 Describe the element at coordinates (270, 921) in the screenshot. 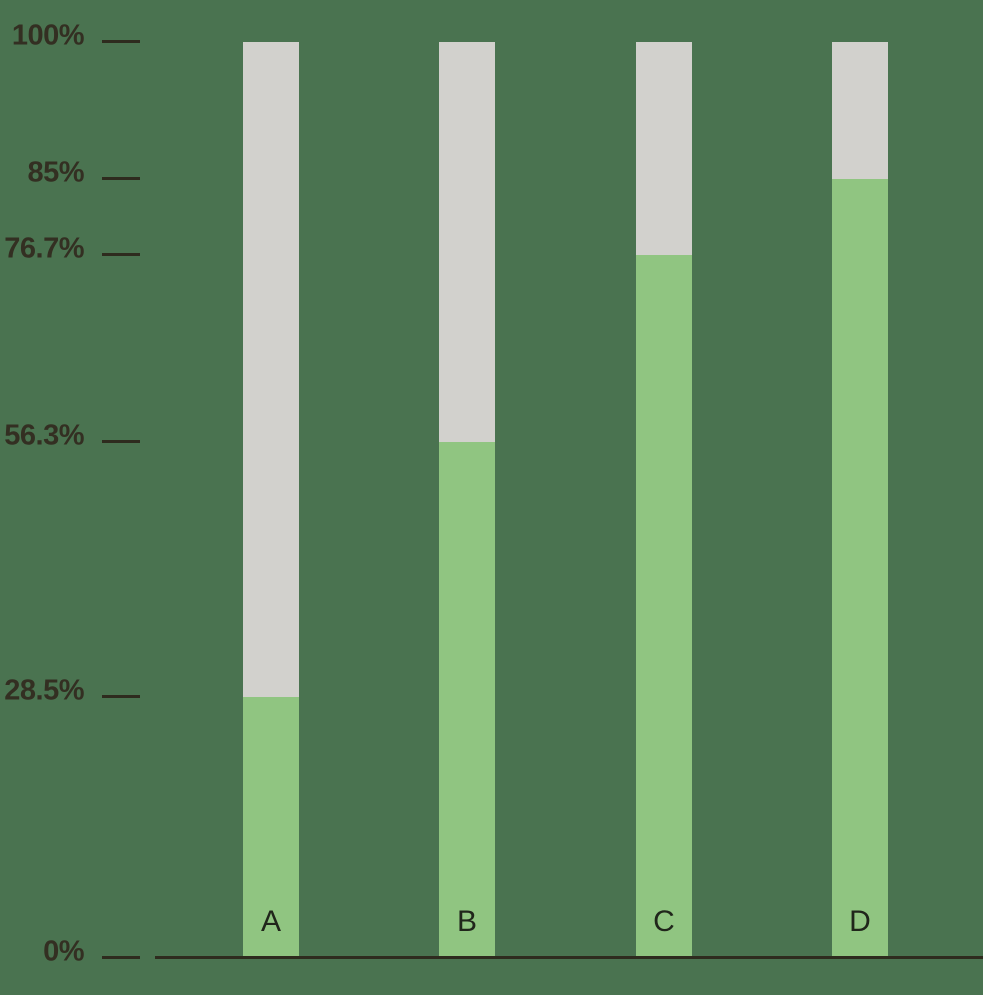

I see `bar-a-label: A` at that location.